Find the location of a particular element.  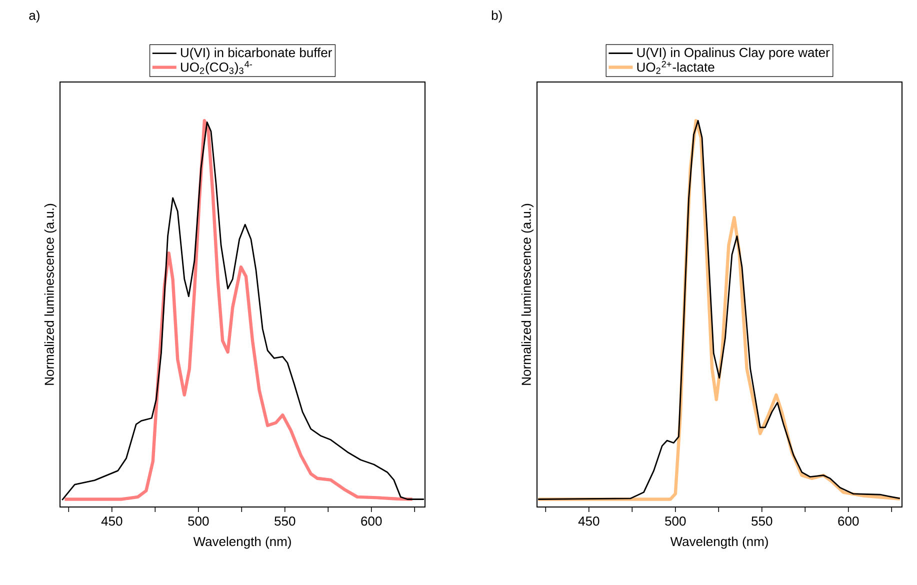

legend-label: UO$_{2}$(CO$_{3}$)$_{3}$4- is located at coordinates (216, 67).